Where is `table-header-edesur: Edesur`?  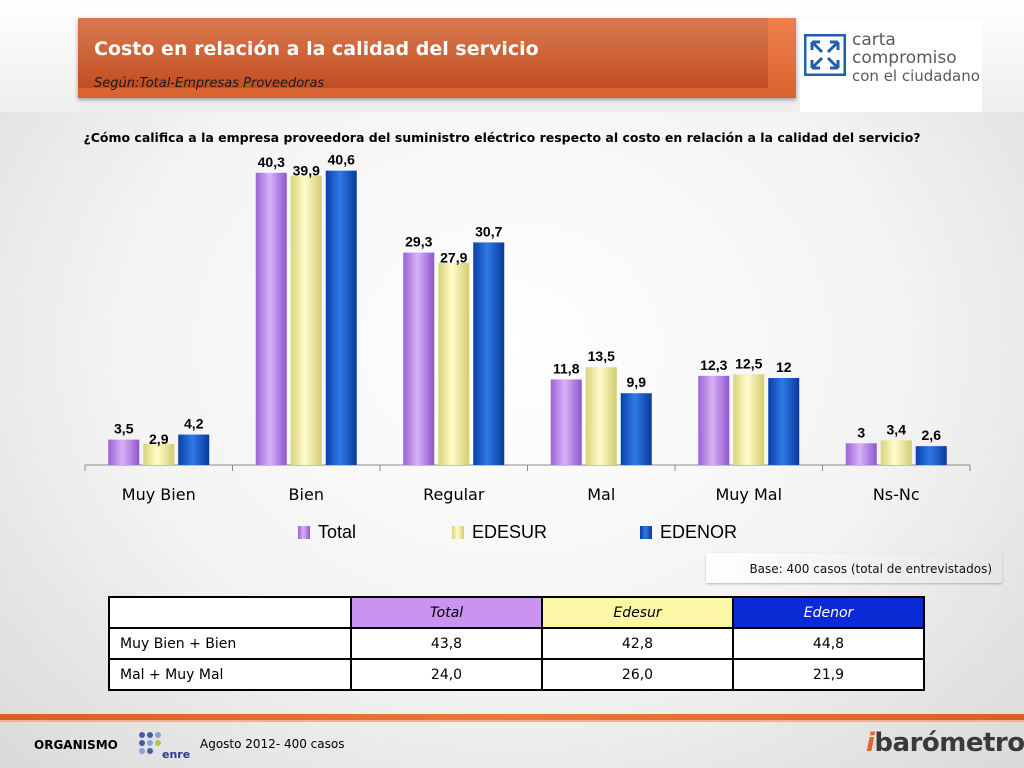
table-header-edesur: Edesur is located at coordinates (637, 612).